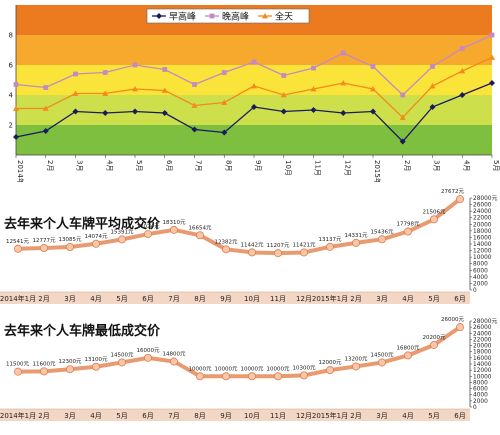  I want to click on y-tick-label: 2, so click(11, 126).